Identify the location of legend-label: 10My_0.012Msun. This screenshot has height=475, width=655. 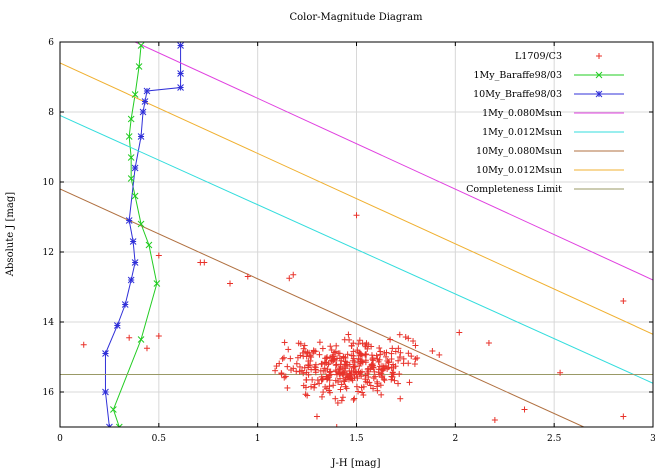
(519, 170).